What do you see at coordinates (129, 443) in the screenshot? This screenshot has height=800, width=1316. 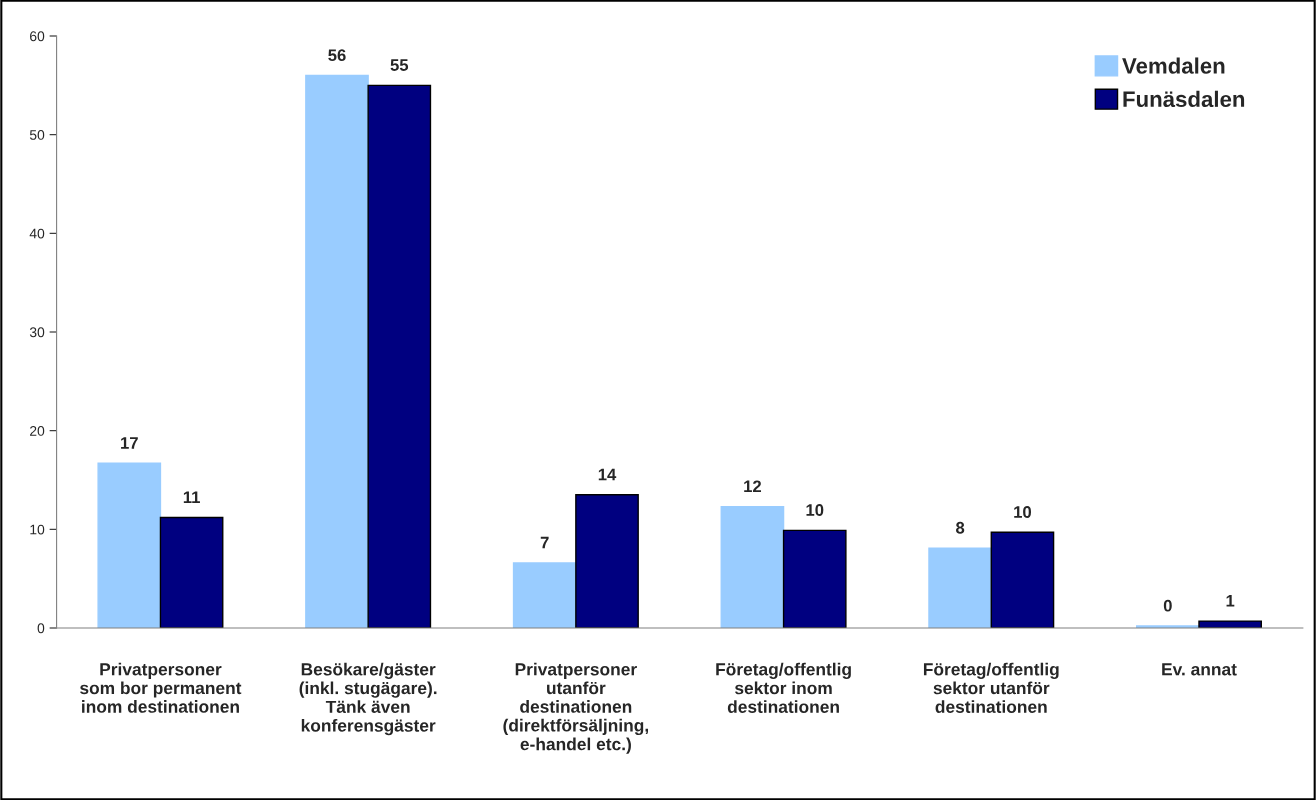 I see `data-label: 17` at bounding box center [129, 443].